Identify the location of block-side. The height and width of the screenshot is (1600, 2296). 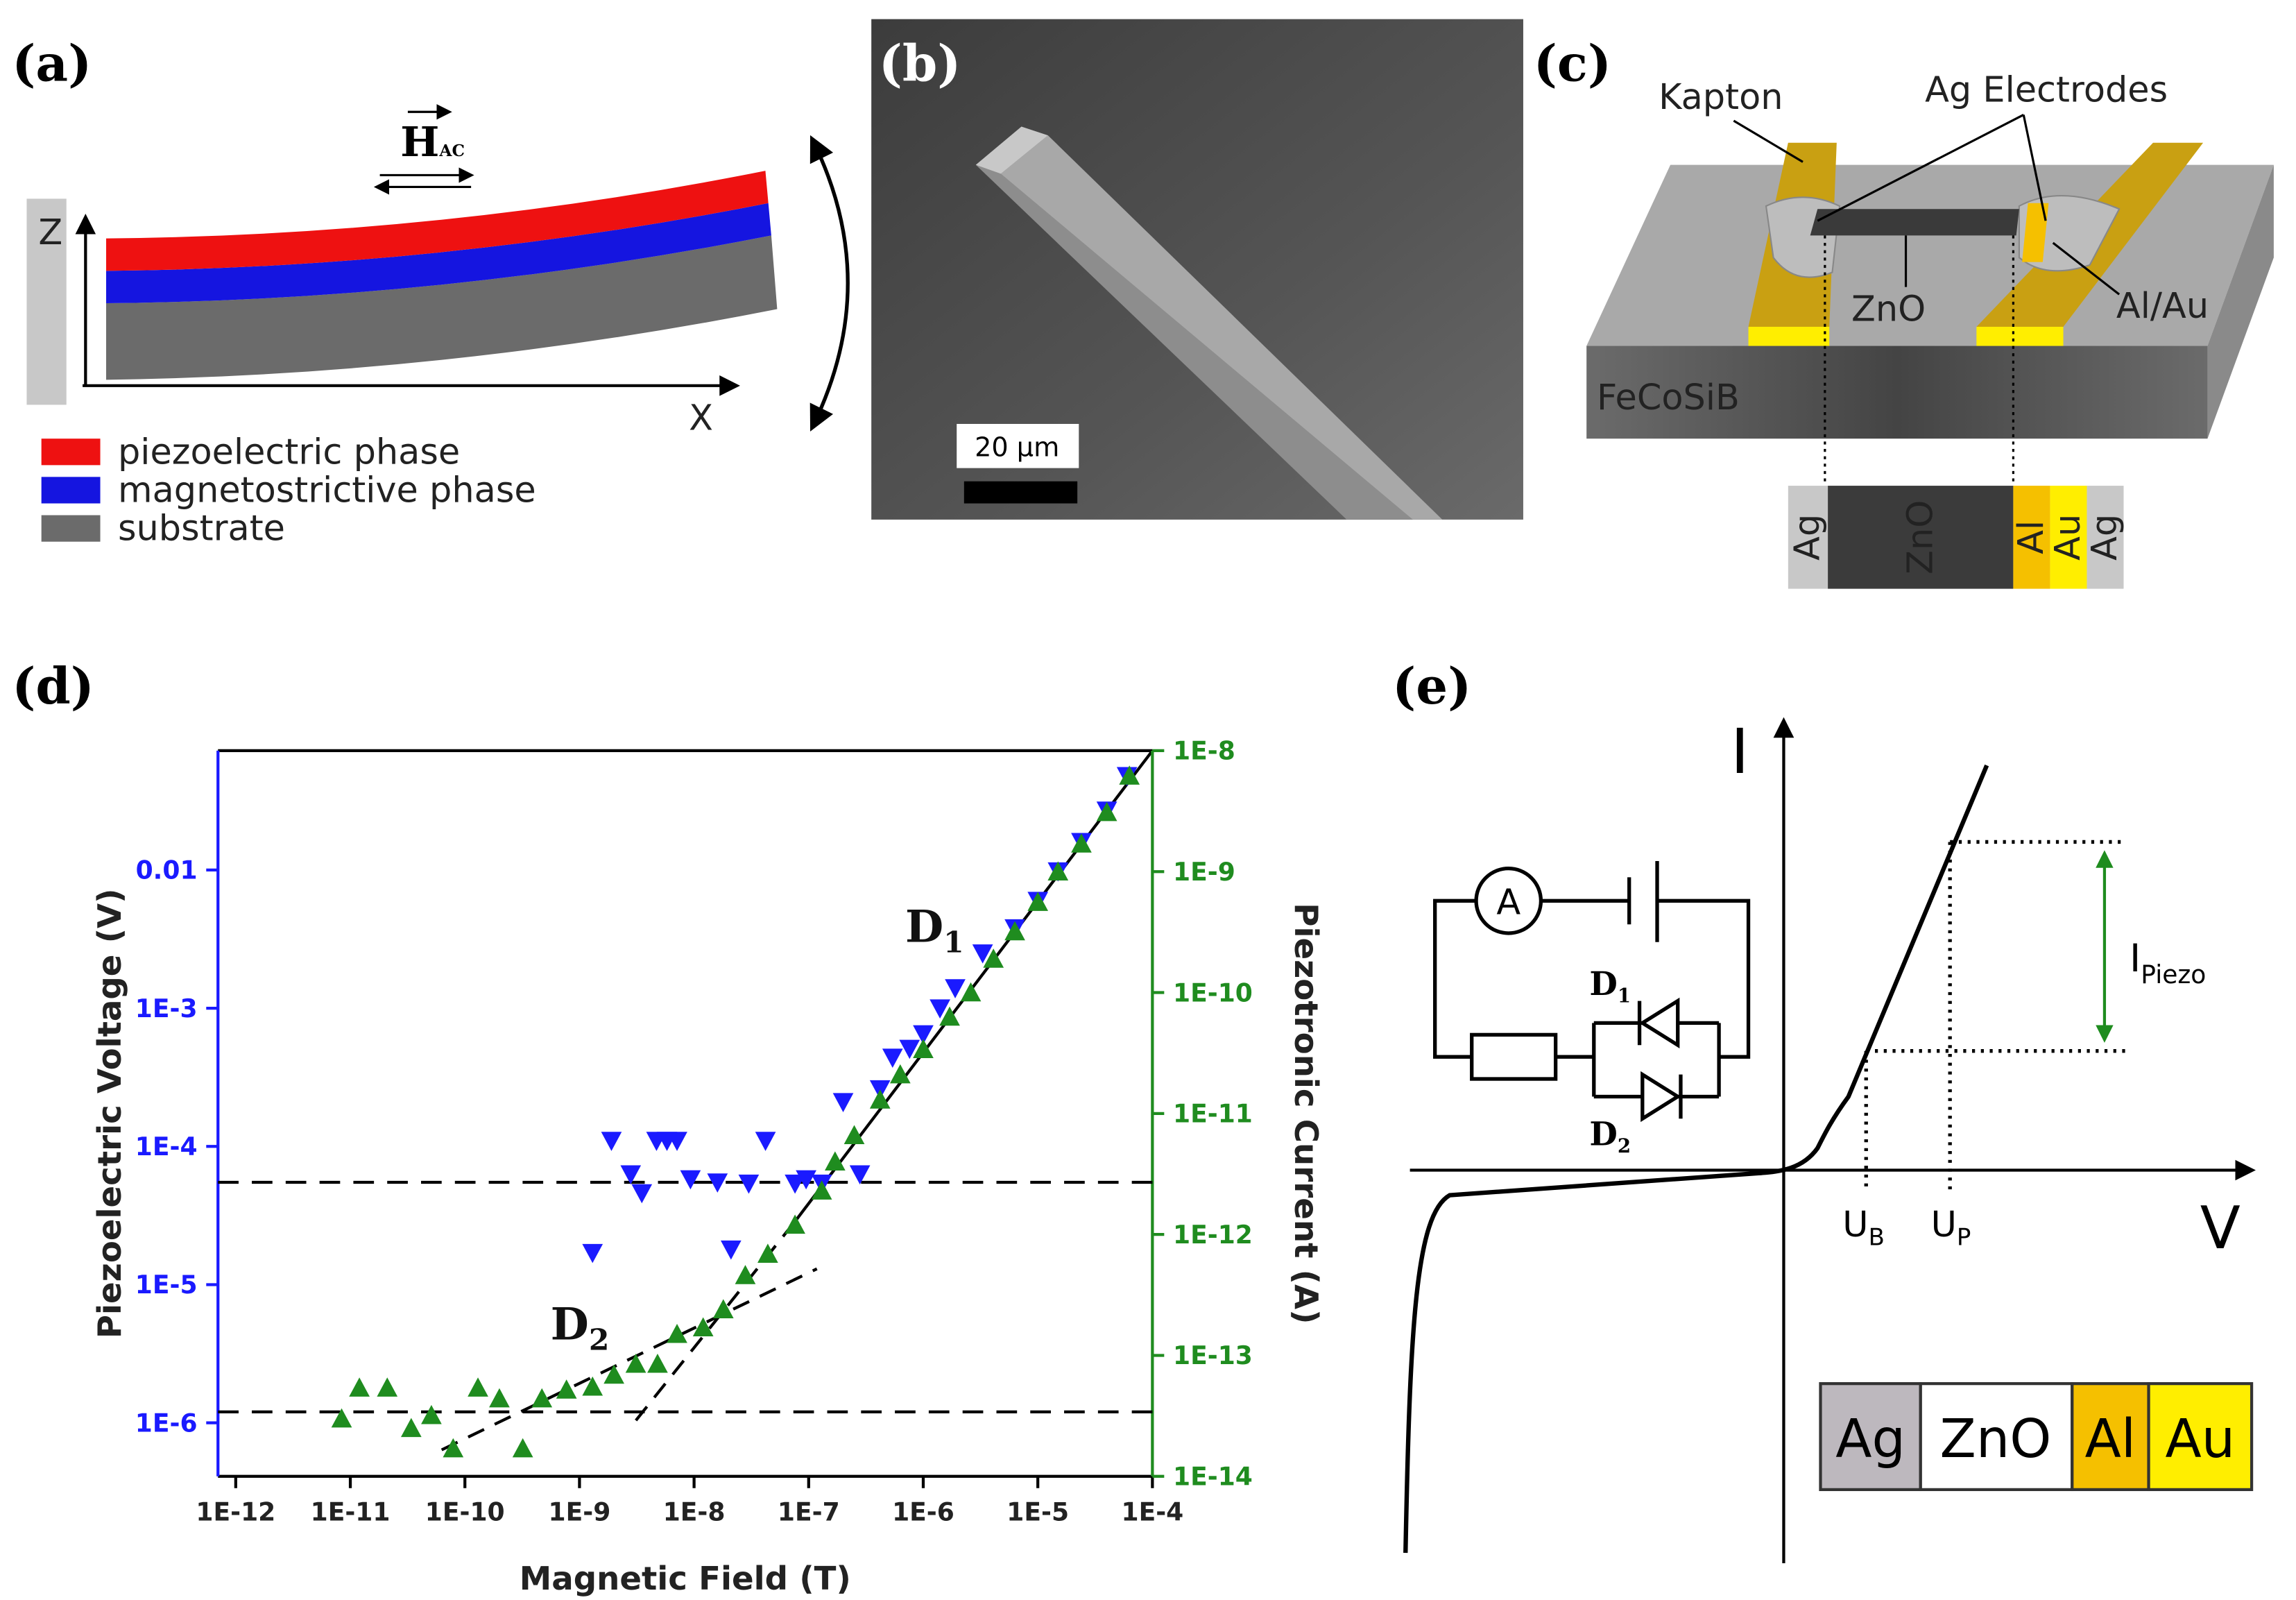
(2240, 301).